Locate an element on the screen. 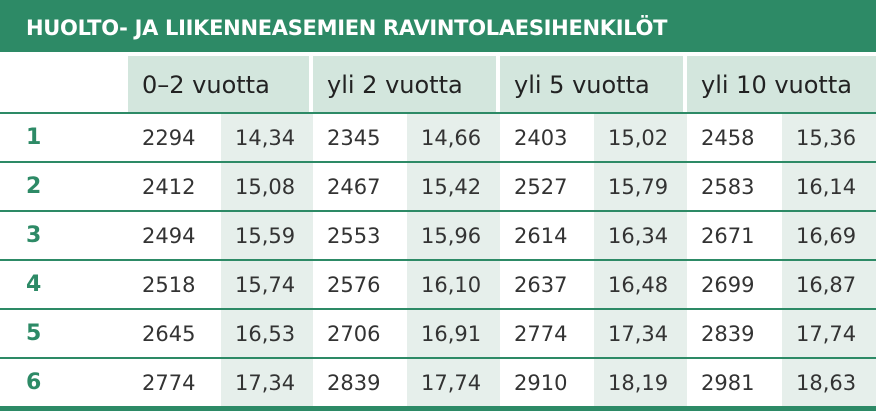 This screenshot has width=876, height=415. table-cell: 2637 is located at coordinates (541, 285).